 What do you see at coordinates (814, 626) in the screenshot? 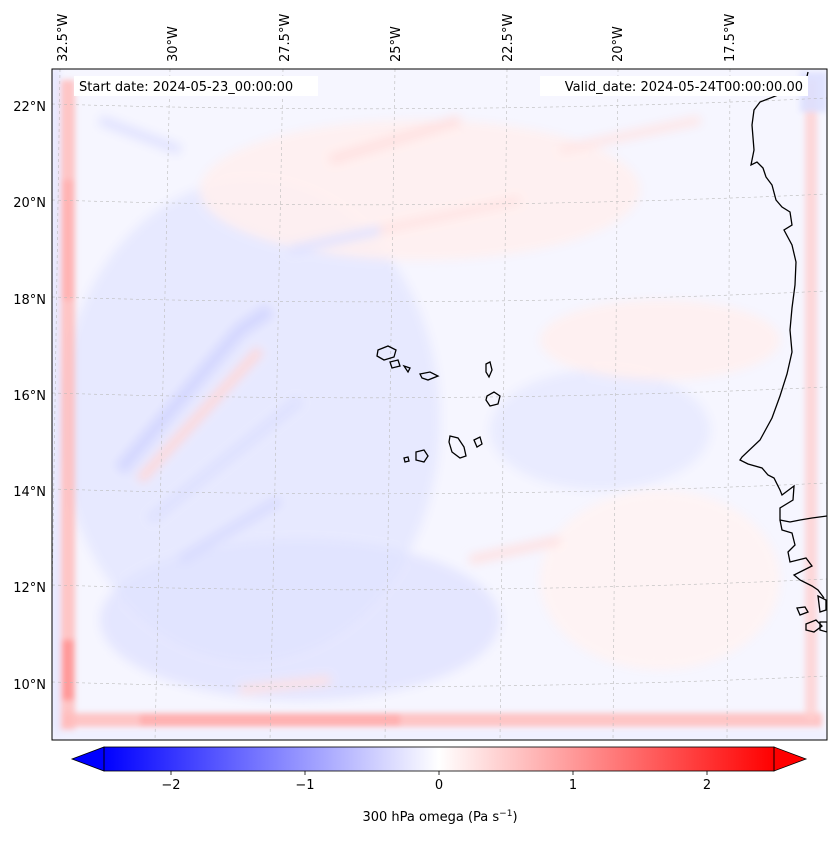
I see `coastal-island-south` at bounding box center [814, 626].